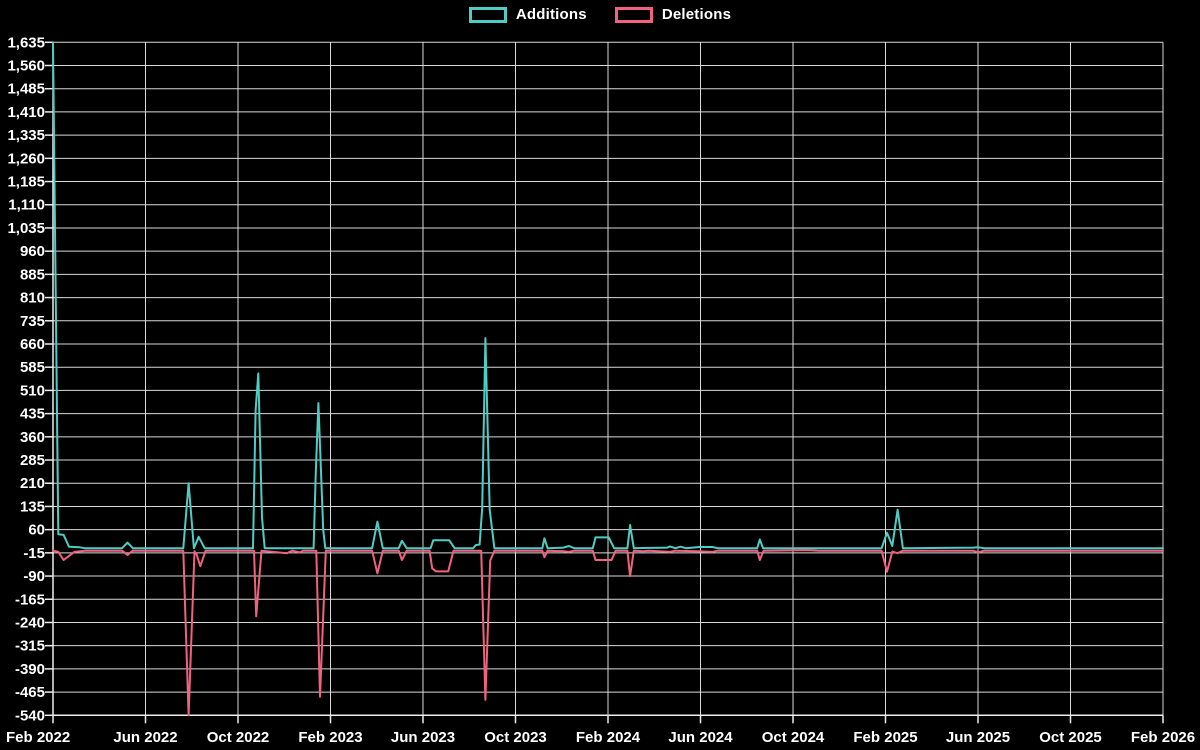  I want to click on x-axis-tick-label: Oct 2022, so click(238, 737).